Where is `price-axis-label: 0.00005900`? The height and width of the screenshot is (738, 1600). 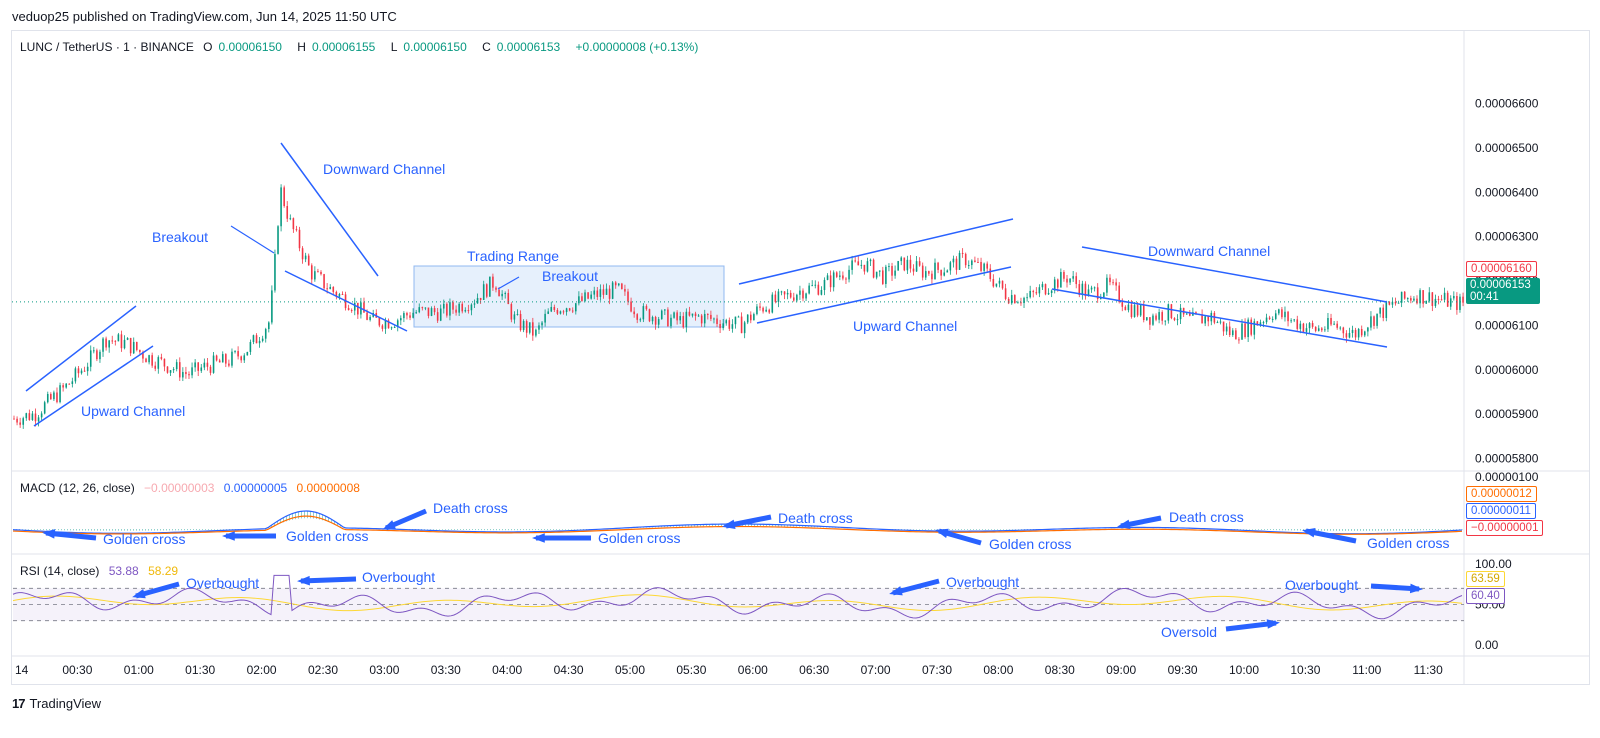 price-axis-label: 0.00005900 is located at coordinates (1507, 414).